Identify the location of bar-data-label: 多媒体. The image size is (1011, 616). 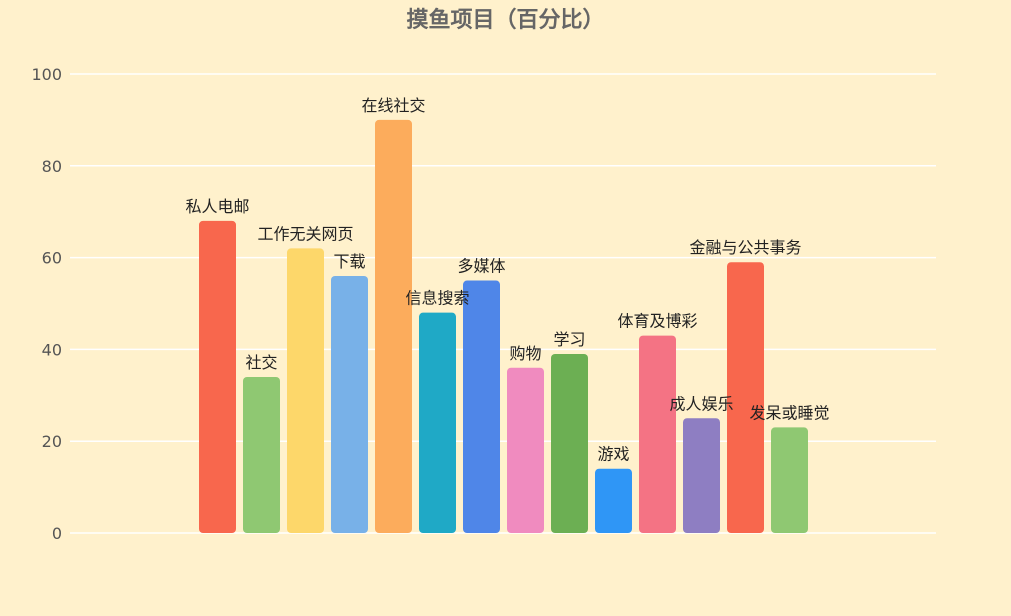
(481, 266).